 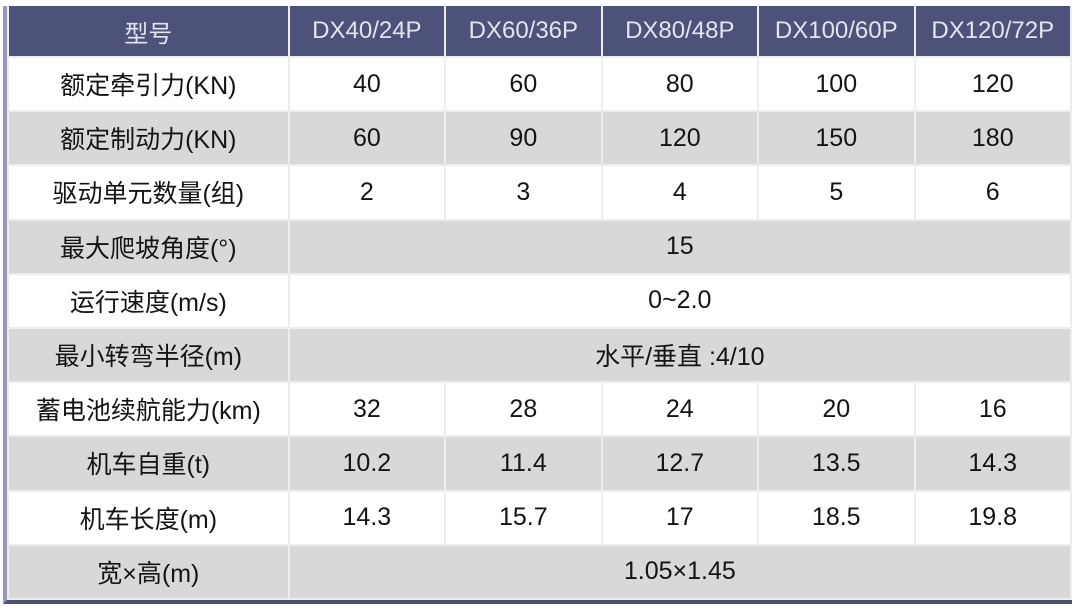 What do you see at coordinates (680, 355) in the screenshot?
I see `merged-value-cell: 水平/垂直 :4/10` at bounding box center [680, 355].